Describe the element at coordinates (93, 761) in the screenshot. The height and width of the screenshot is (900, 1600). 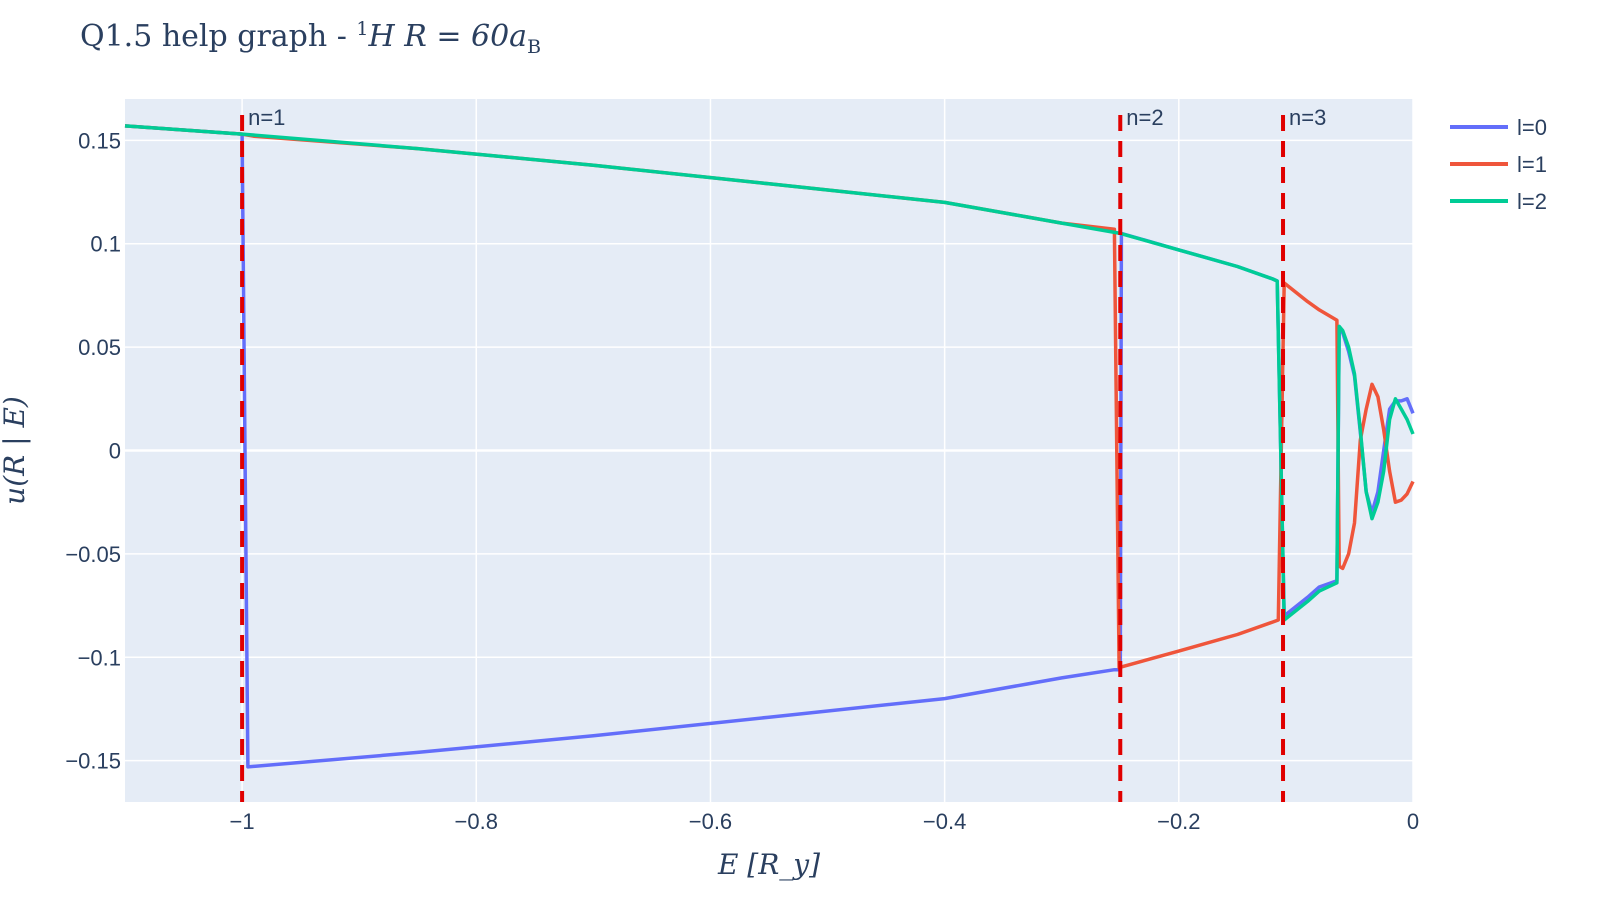
I see `y-tick-label: −0.15` at that location.